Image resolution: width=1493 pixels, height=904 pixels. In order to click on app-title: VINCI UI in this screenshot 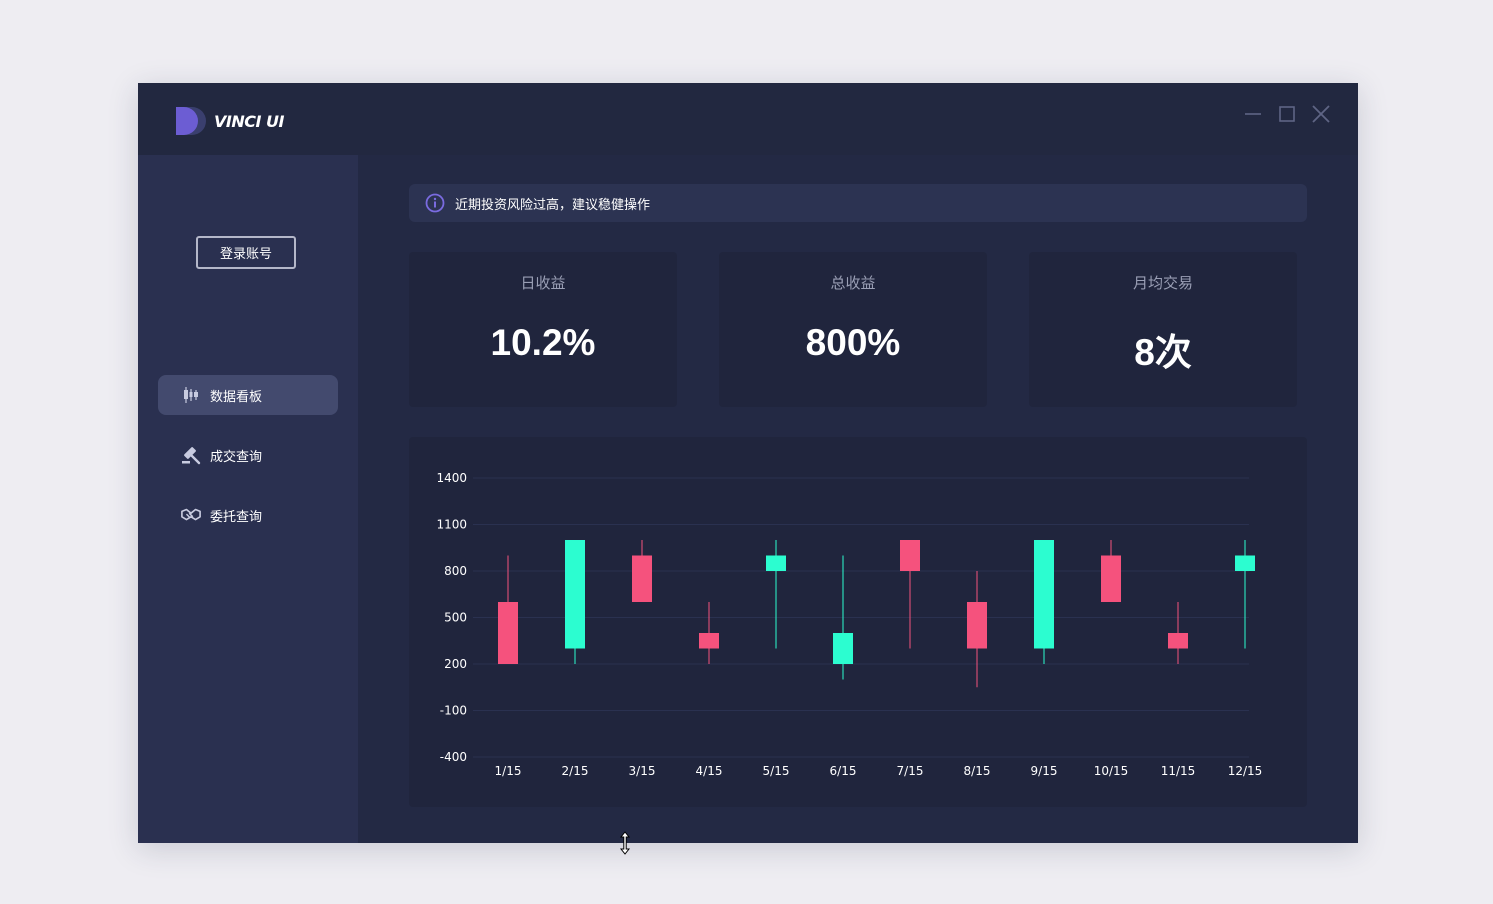, I will do `click(249, 121)`.